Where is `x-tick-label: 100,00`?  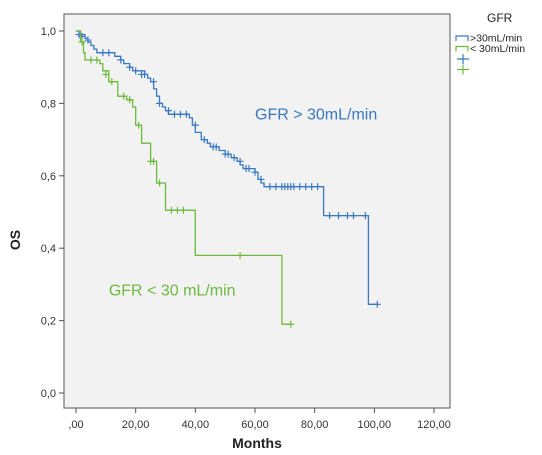 x-tick-label: 100,00 is located at coordinates (375, 425).